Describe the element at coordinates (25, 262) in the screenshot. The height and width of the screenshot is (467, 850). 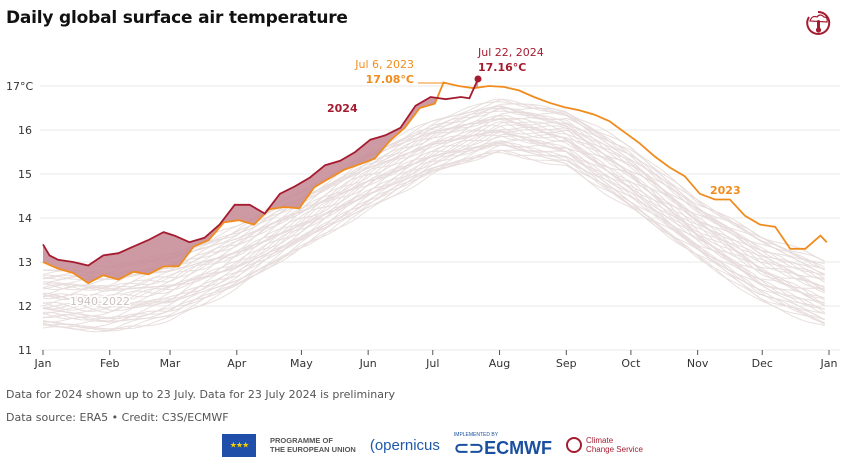
I see `y-tick-label: 13` at that location.